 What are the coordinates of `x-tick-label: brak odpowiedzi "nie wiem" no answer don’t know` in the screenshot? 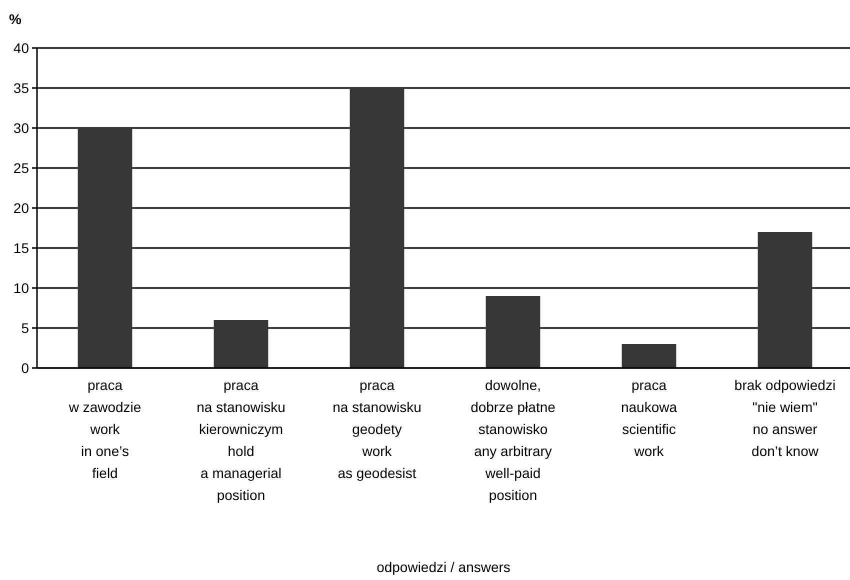 It's located at (785, 418).